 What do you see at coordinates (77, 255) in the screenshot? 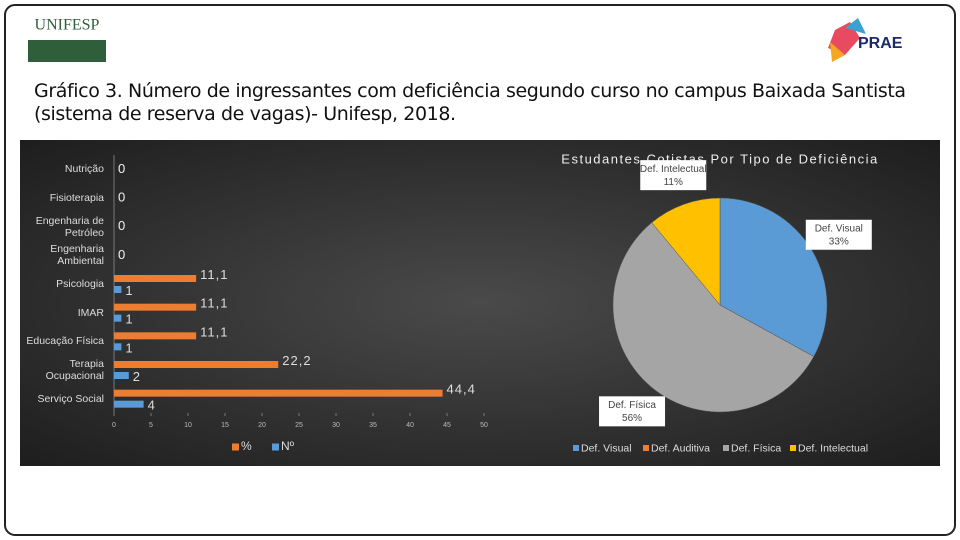
I see `category-label: Engenharia Ambiental` at bounding box center [77, 255].